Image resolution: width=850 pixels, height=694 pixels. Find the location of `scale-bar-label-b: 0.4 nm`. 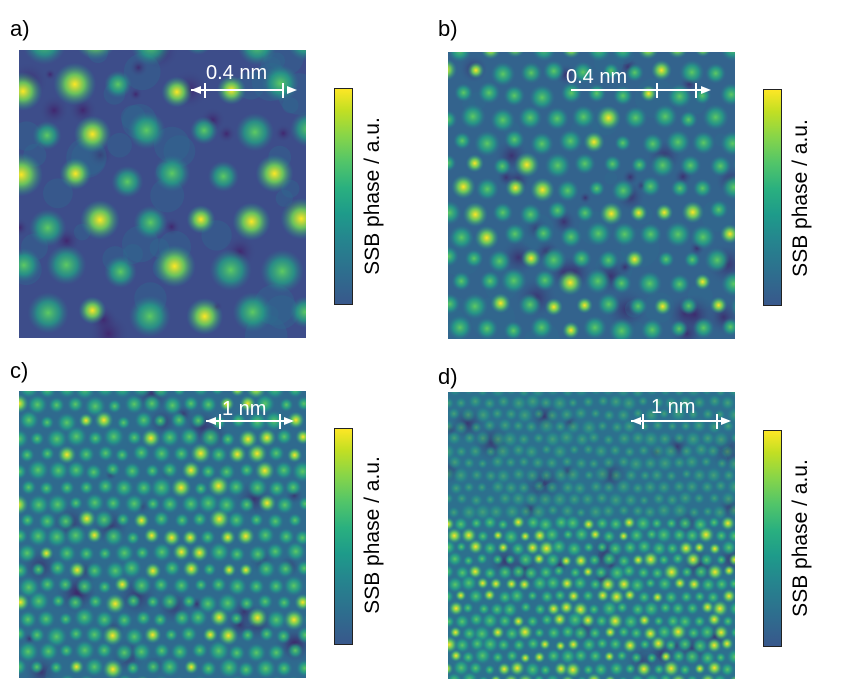

scale-bar-label-b: 0.4 nm is located at coordinates (597, 77).